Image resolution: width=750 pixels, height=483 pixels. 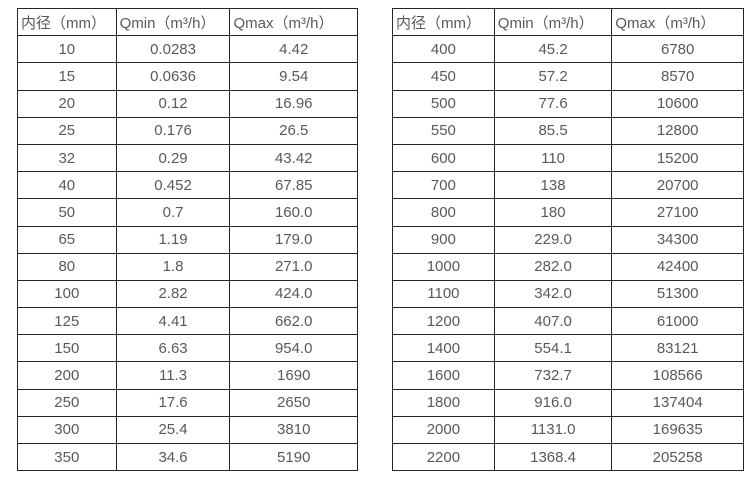 I want to click on cell-value: 4.42, so click(x=293, y=49).